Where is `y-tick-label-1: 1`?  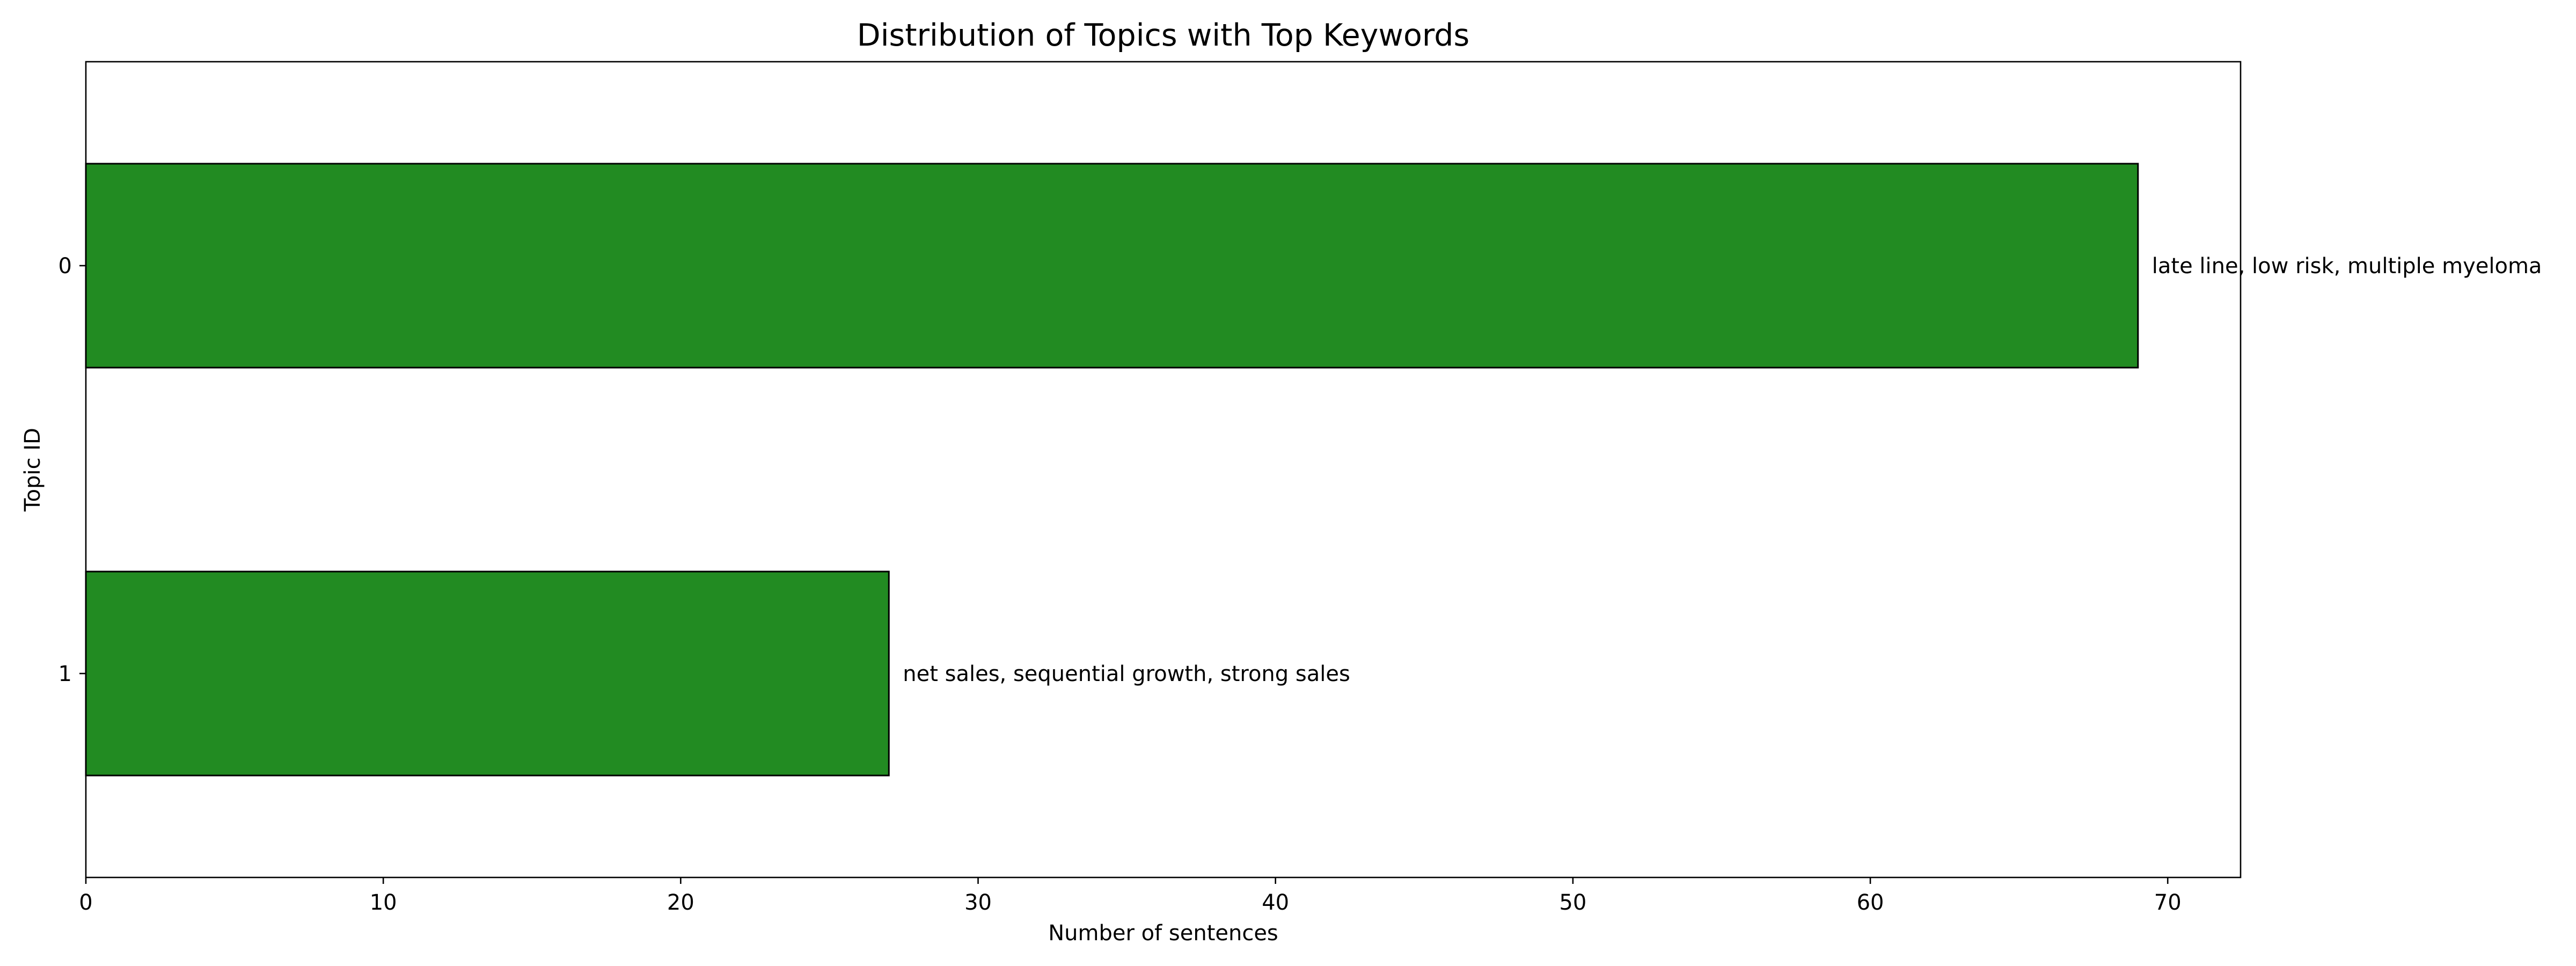
y-tick-label-1: 1 is located at coordinates (65, 674).